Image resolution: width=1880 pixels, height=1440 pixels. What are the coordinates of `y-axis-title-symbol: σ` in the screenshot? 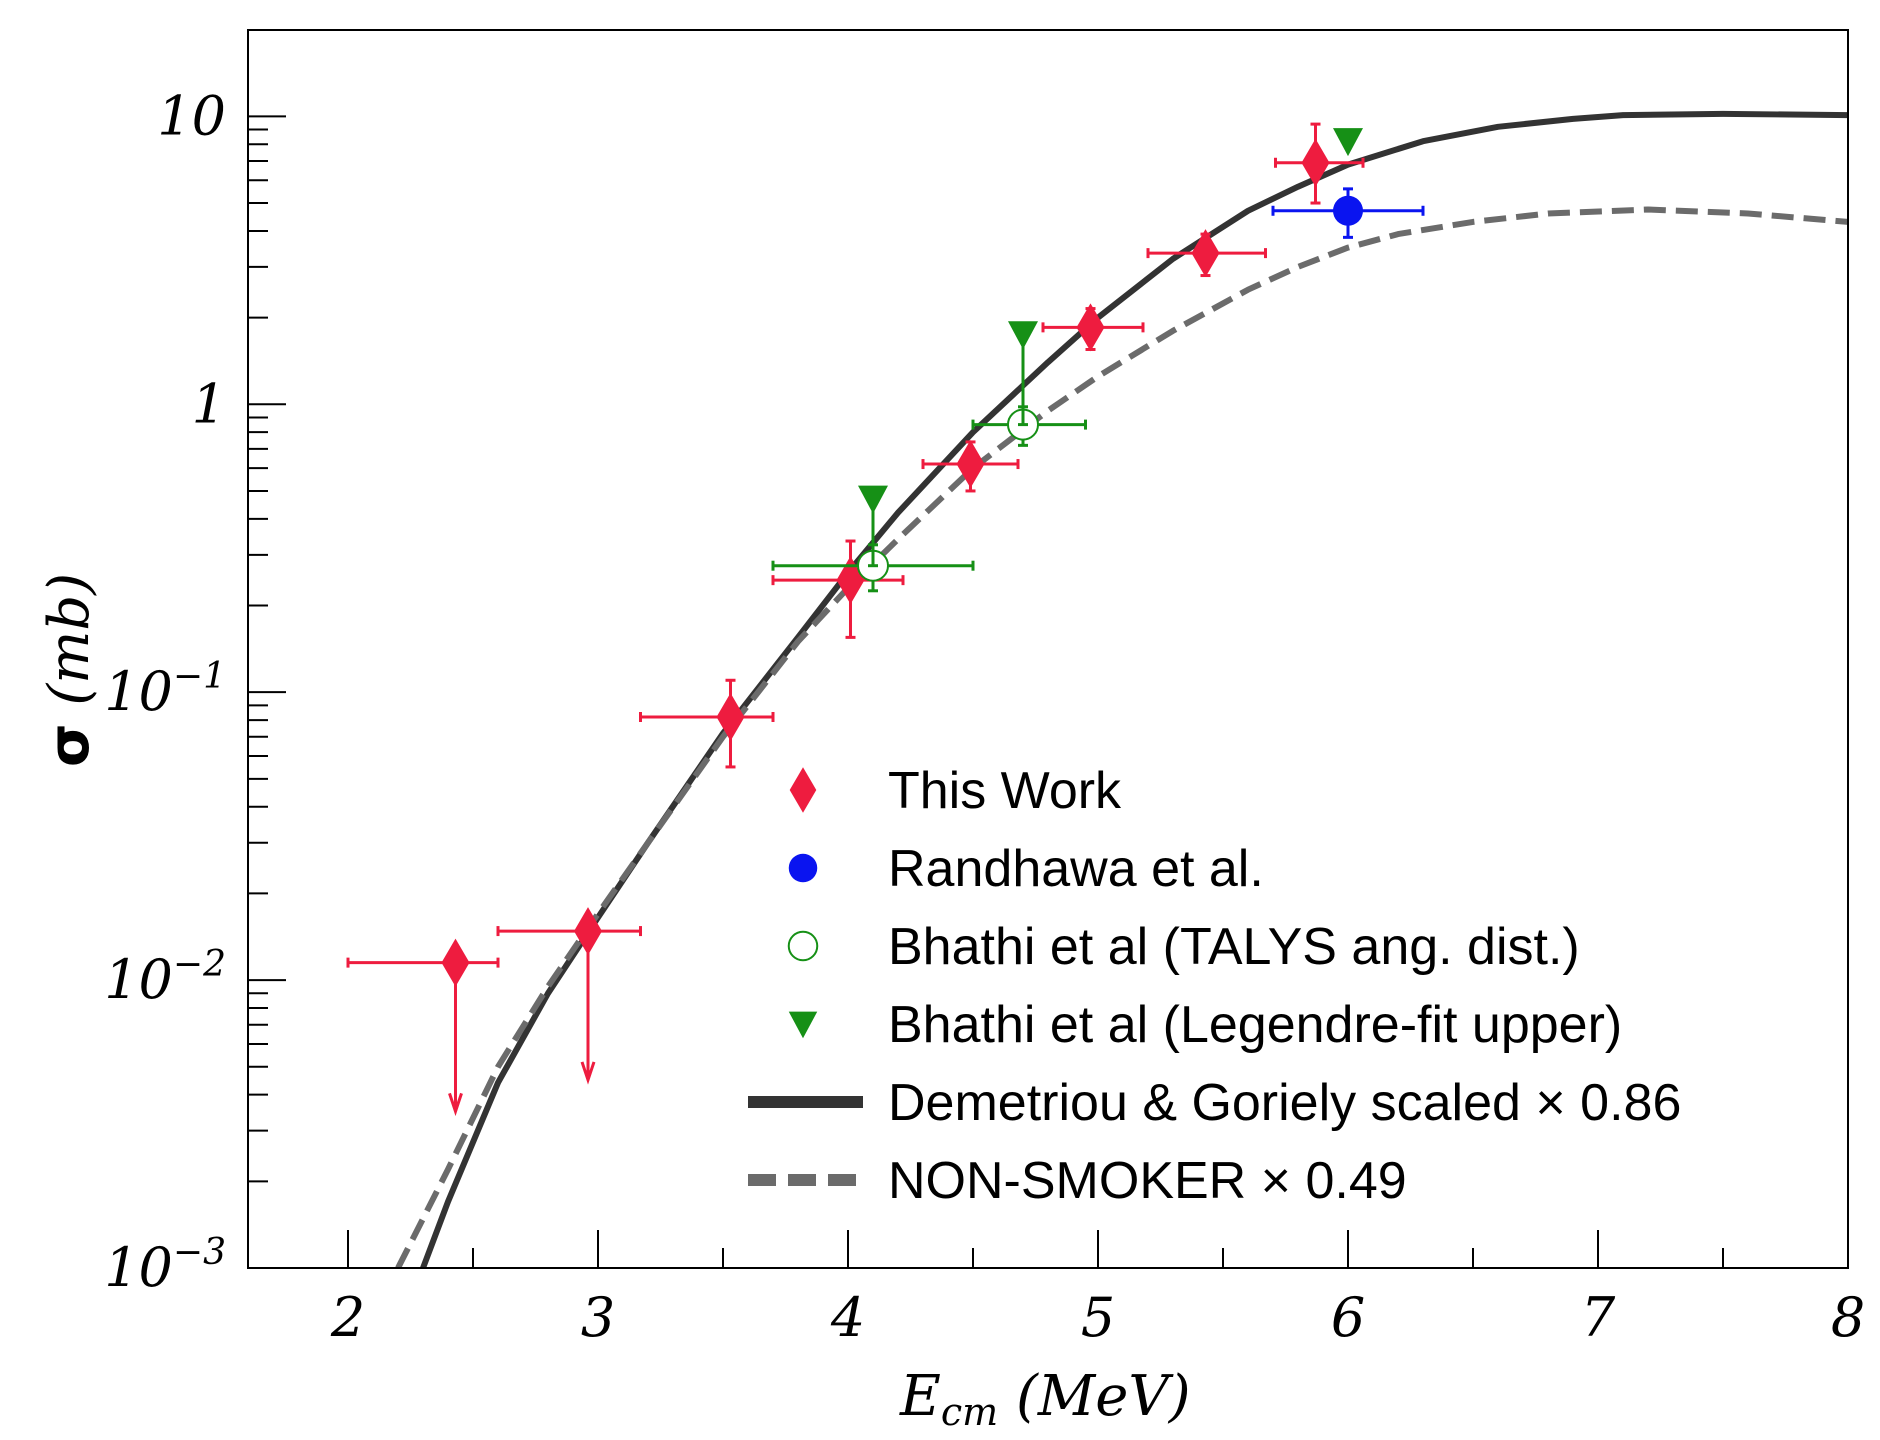 It's located at (69, 745).